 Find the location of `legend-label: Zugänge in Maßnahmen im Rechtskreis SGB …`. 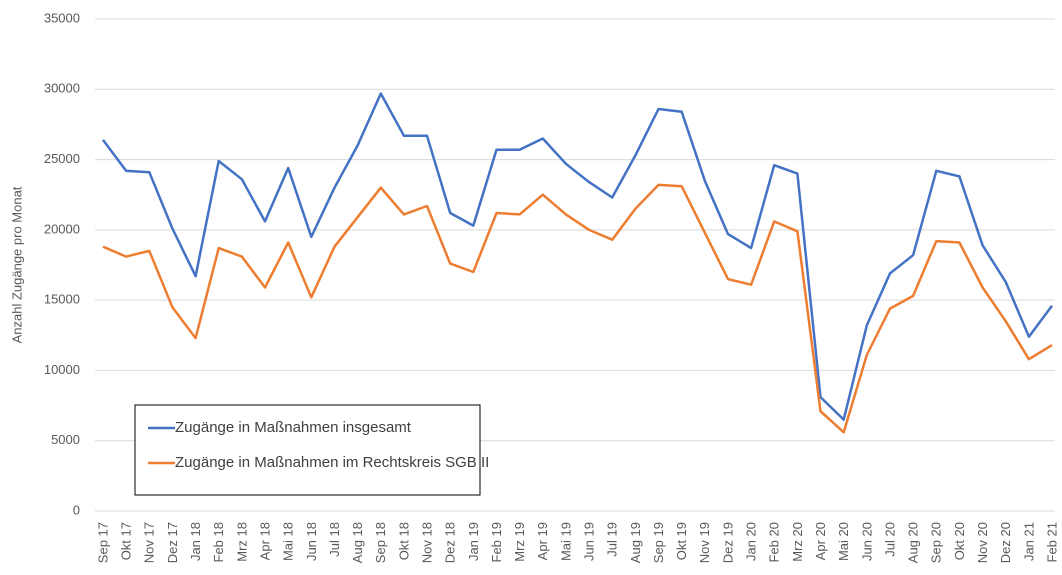

legend-label: Zugänge in Maßnahmen im Rechtskreis SGB … is located at coordinates (332, 462).